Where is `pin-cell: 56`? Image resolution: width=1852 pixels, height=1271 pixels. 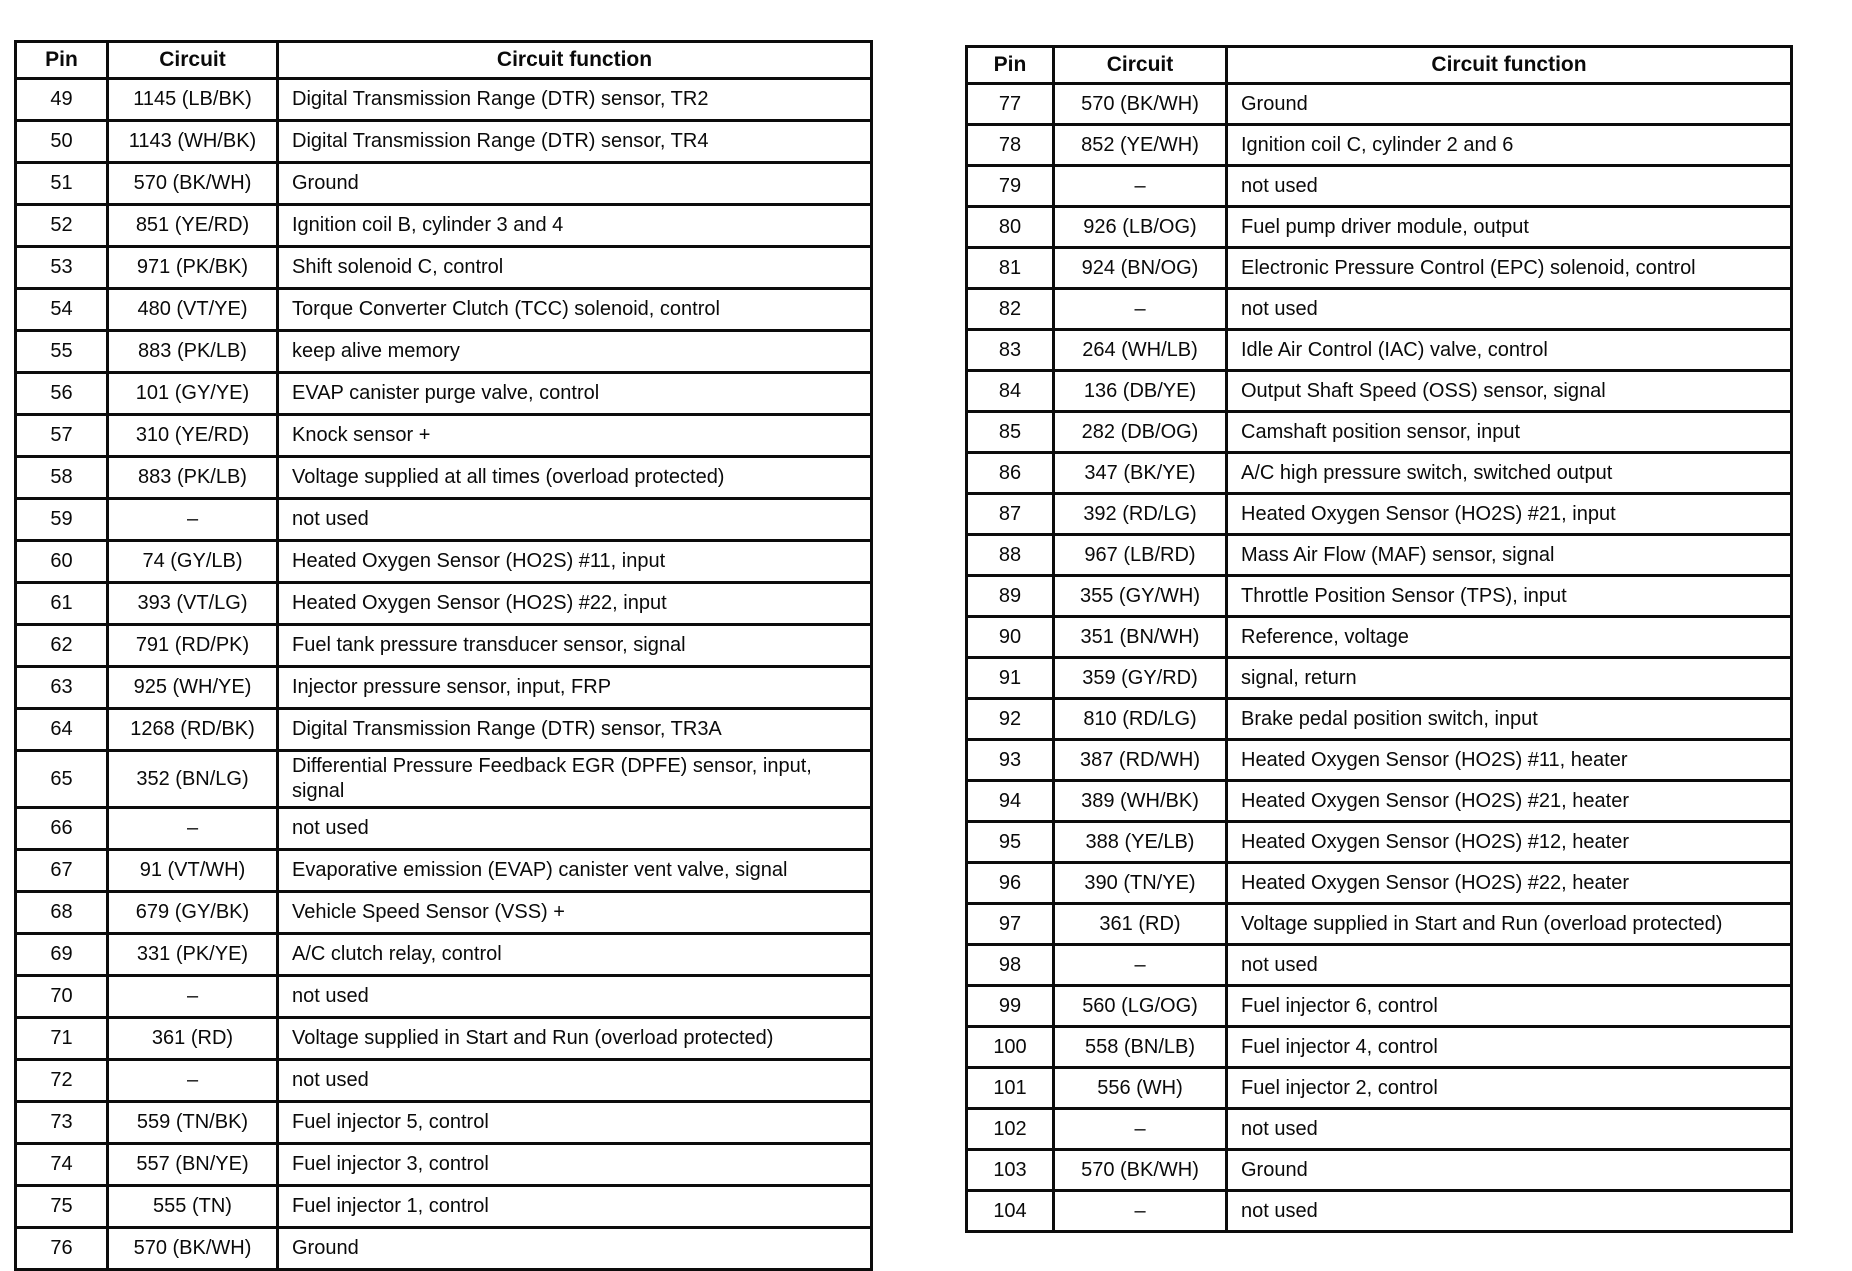
pin-cell: 56 is located at coordinates (61, 393).